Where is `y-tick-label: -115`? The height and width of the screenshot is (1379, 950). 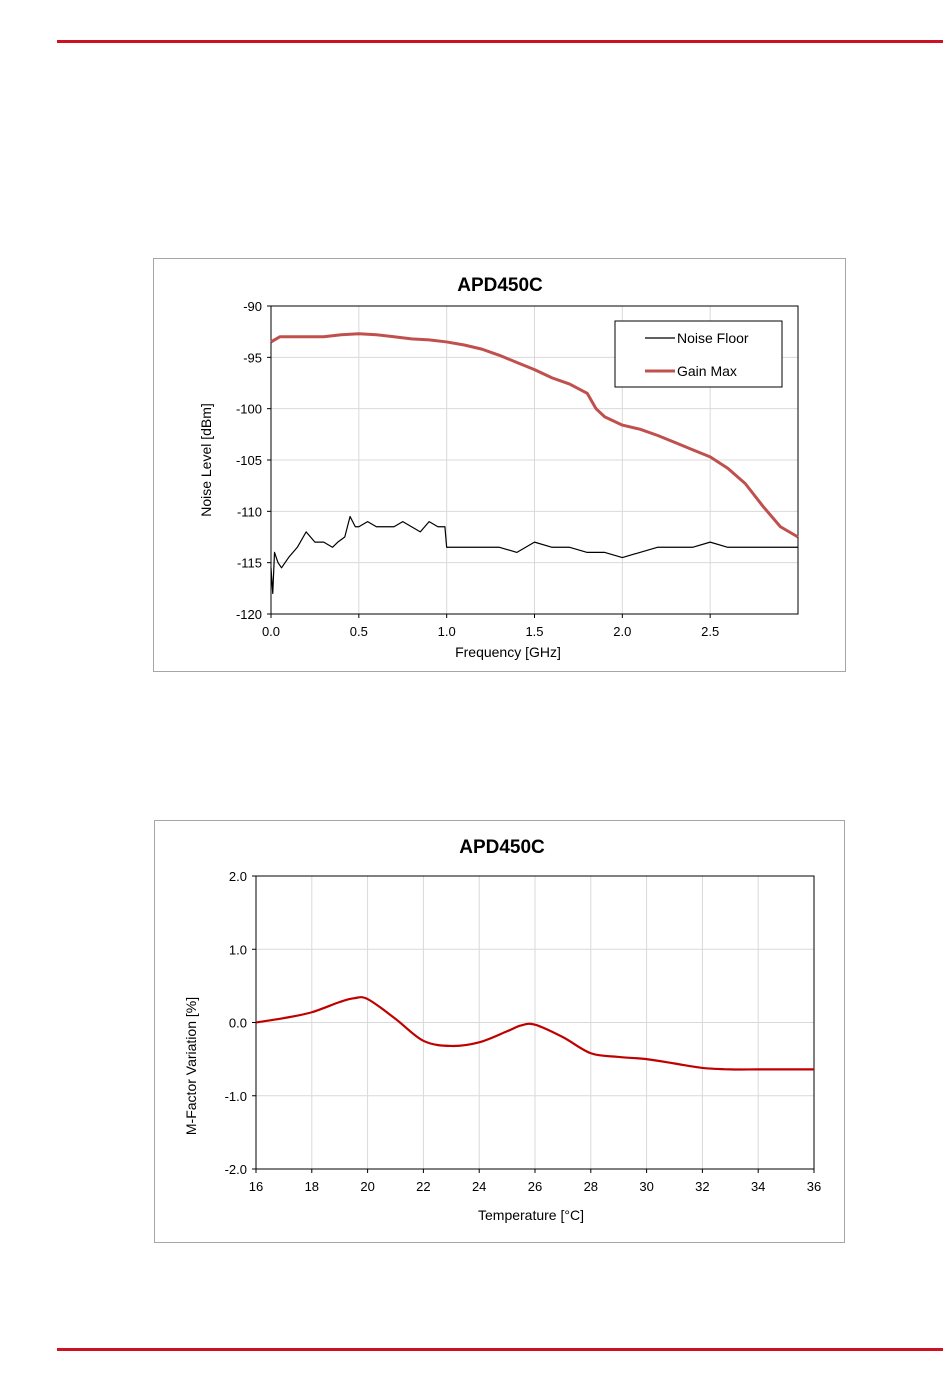 y-tick-label: -115 is located at coordinates (249, 563).